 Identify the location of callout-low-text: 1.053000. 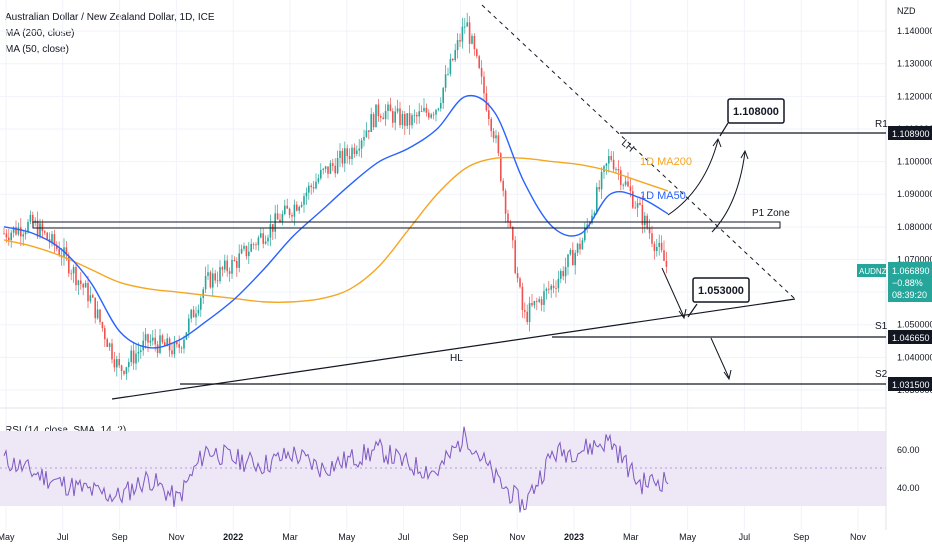
(721, 291).